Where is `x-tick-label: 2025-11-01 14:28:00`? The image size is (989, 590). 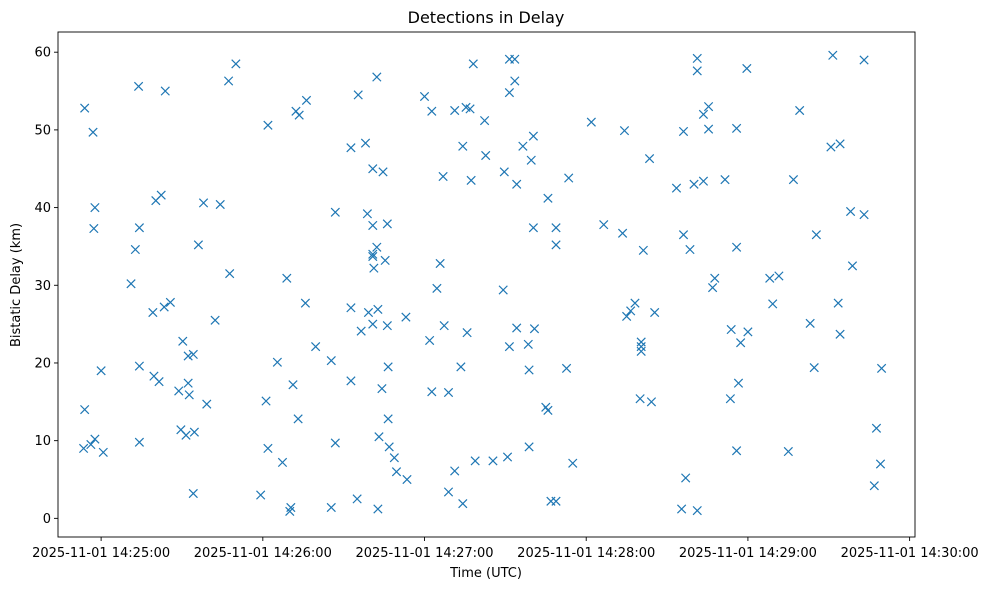 x-tick-label: 2025-11-01 14:28:00 is located at coordinates (586, 553).